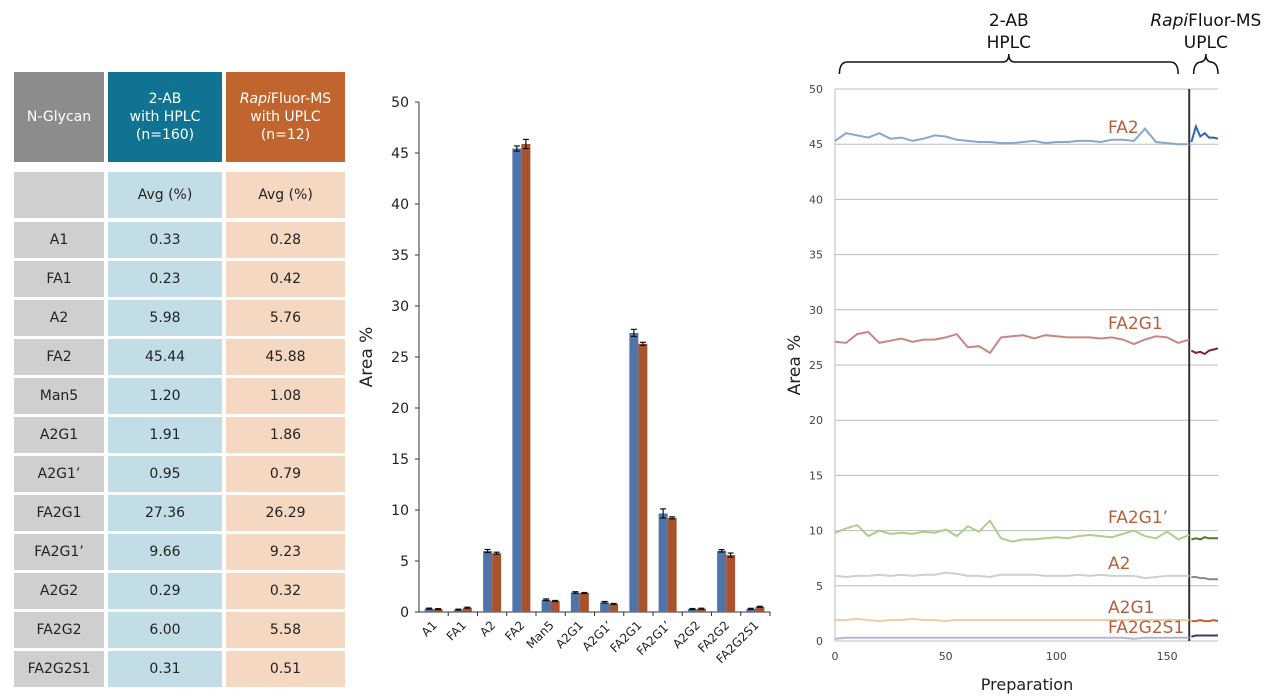 Image resolution: width=1280 pixels, height=696 pixels. Describe the element at coordinates (816, 144) in the screenshot. I see `line-y-tick-label: 45` at that location.